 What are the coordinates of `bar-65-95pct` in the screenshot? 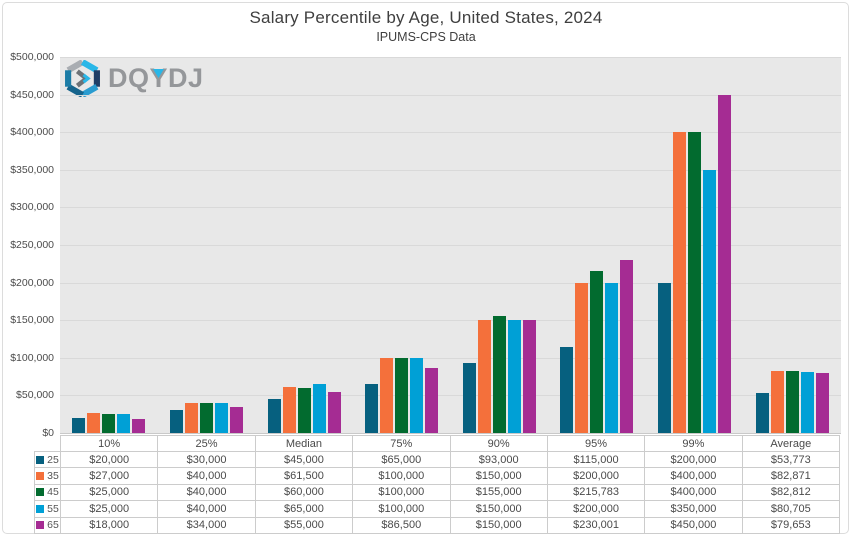 It's located at (626, 346).